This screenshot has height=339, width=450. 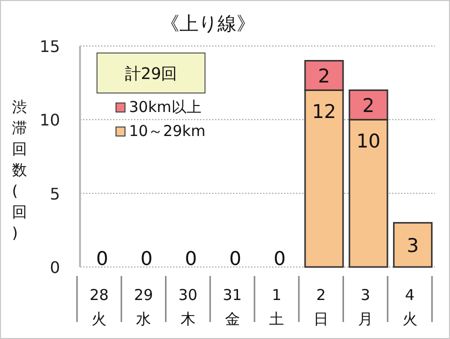 I want to click on y-tick-label: 0, so click(x=55, y=267).